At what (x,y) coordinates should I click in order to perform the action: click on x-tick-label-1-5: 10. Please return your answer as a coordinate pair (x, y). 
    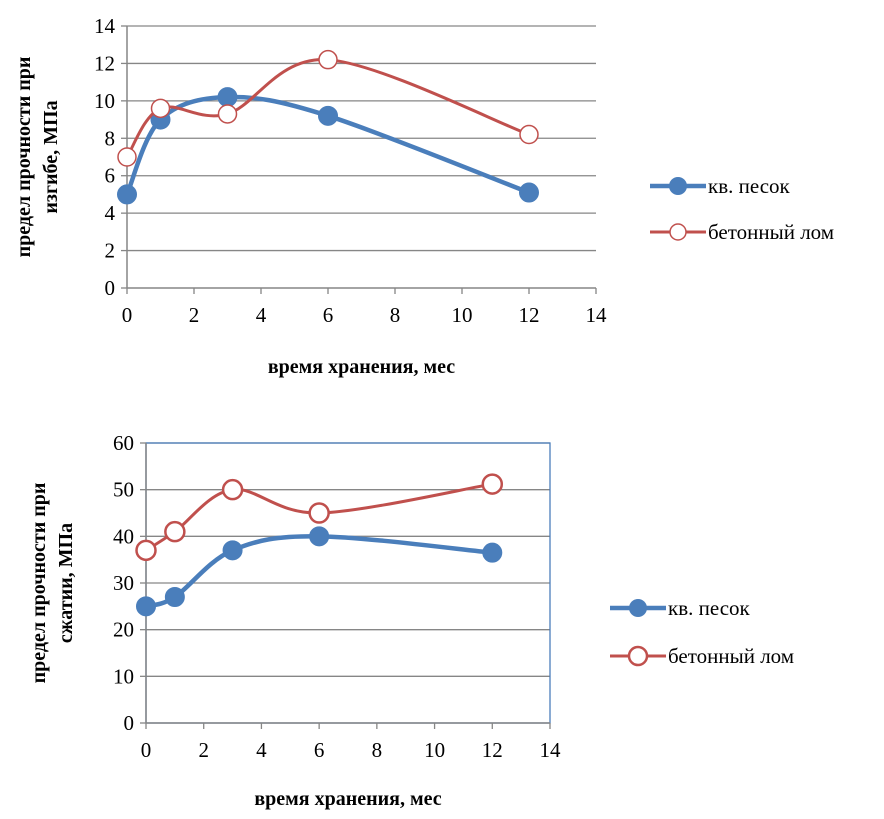
    Looking at the image, I should click on (462, 315).